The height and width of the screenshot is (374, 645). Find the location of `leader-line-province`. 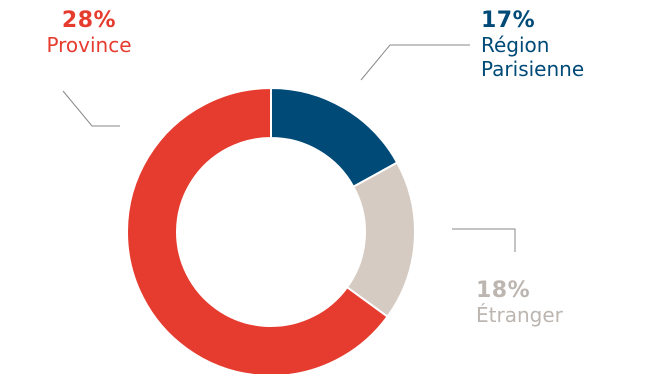

leader-line-province is located at coordinates (91, 108).